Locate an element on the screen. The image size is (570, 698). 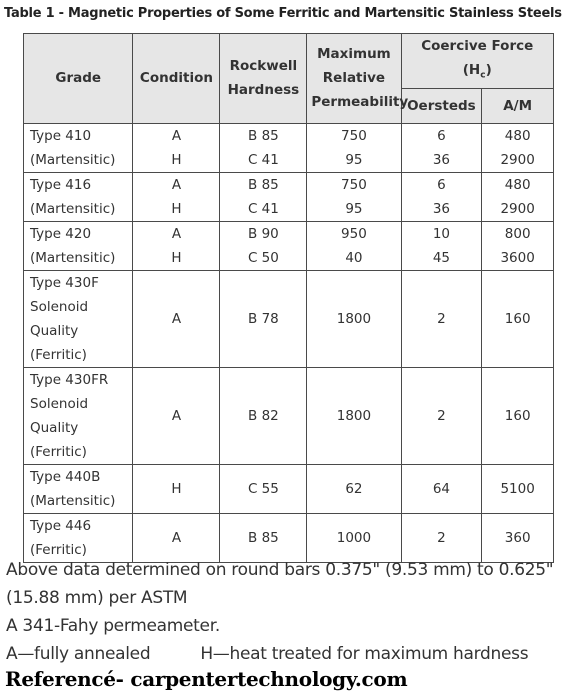
cell-am: 800 3600 is located at coordinates (517, 245).